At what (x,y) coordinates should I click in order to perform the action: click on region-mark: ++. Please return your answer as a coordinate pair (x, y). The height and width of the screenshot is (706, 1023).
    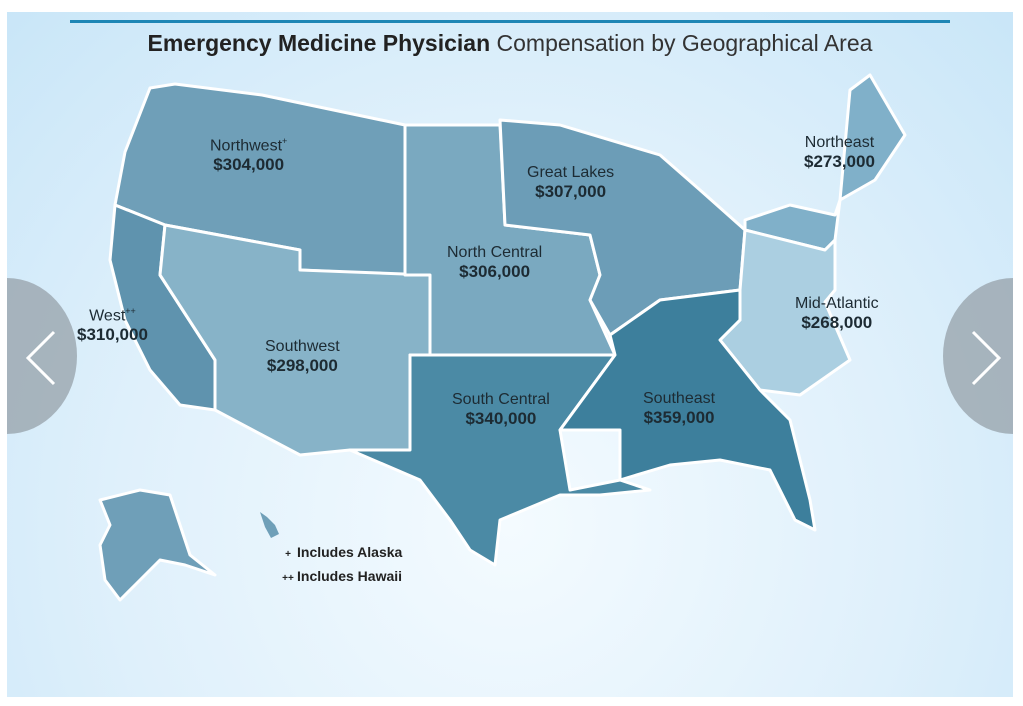
    Looking at the image, I should click on (130, 311).